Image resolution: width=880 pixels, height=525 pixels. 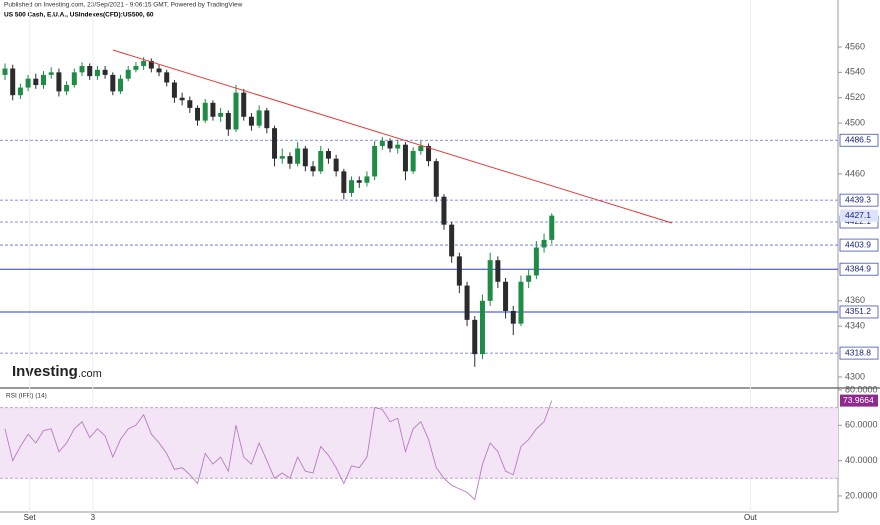 I want to click on rsi-title: RSI (IFR) (14), so click(x=26, y=396).